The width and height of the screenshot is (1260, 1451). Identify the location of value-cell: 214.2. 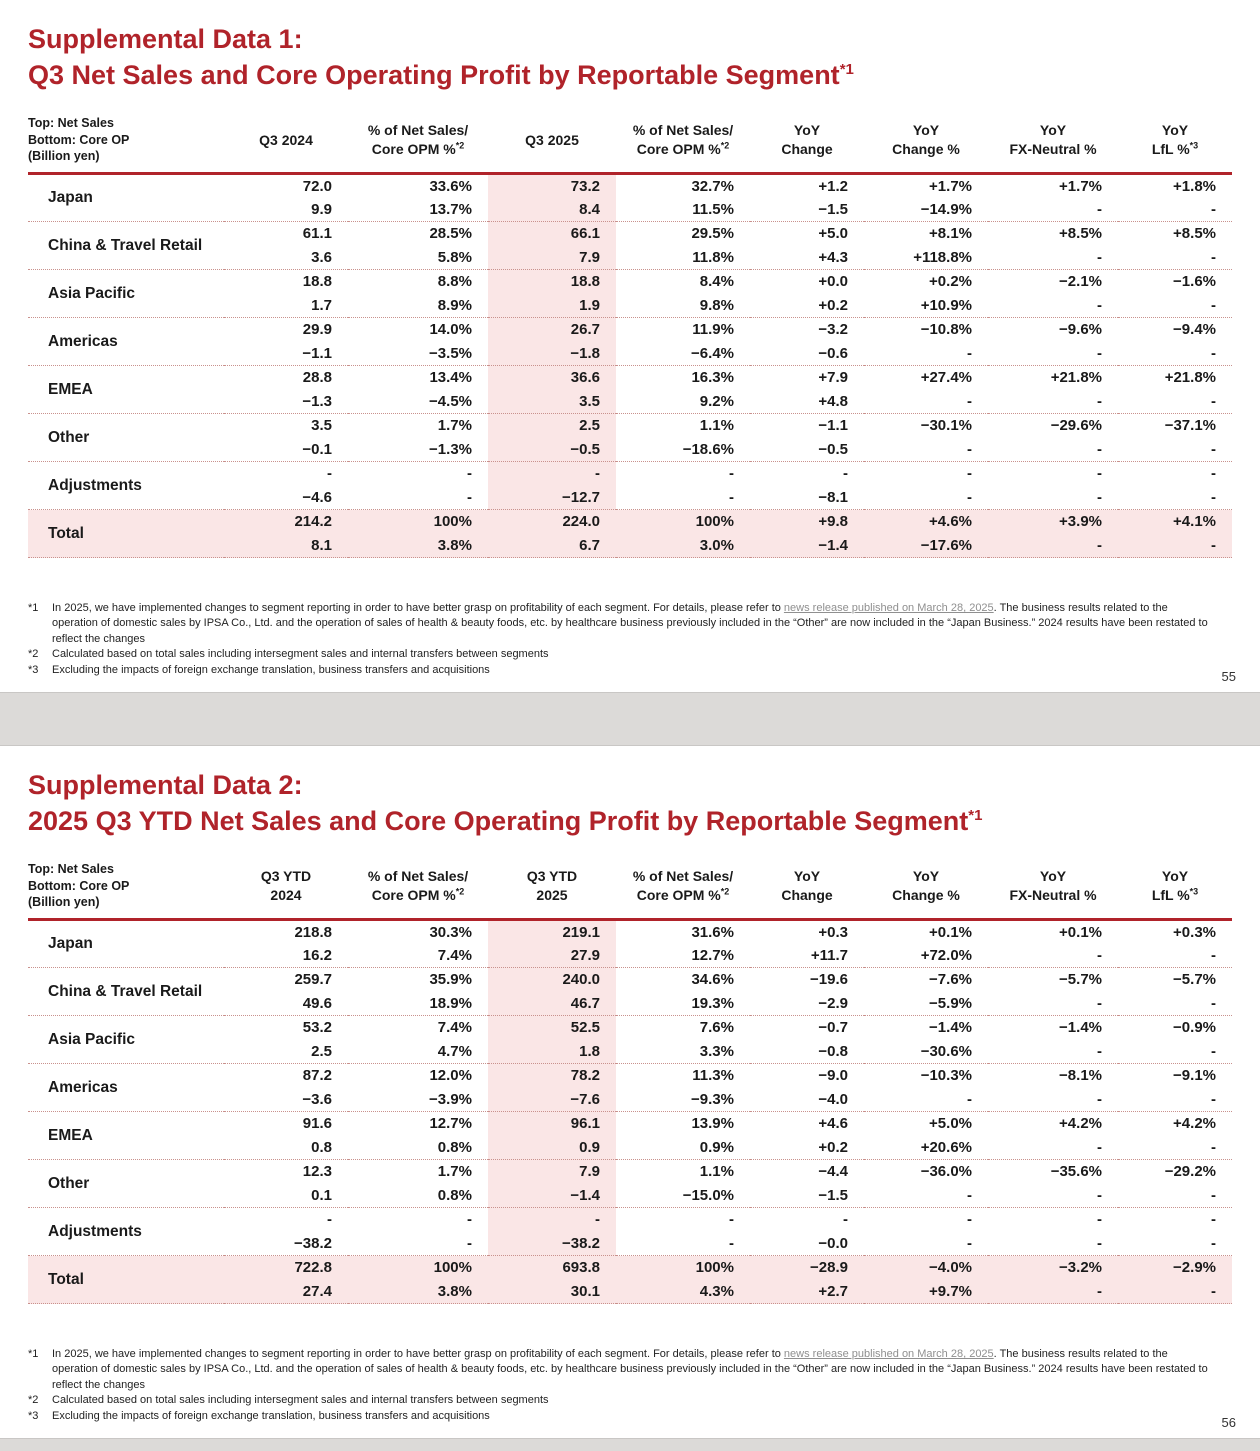
(286, 521).